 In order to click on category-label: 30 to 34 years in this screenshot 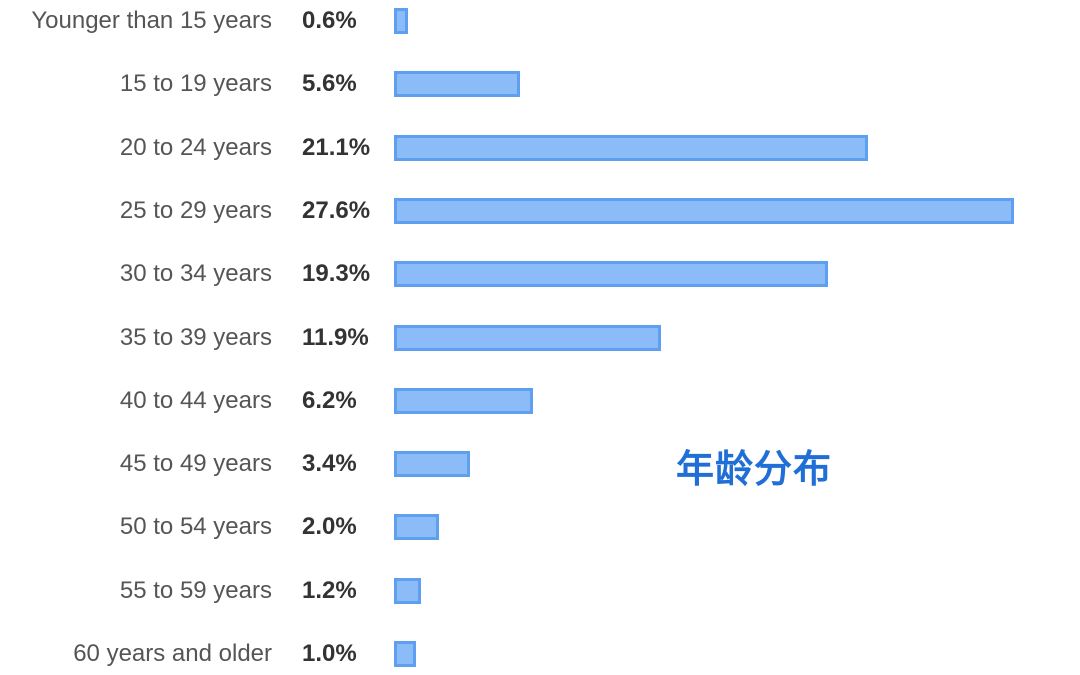, I will do `click(195, 274)`.